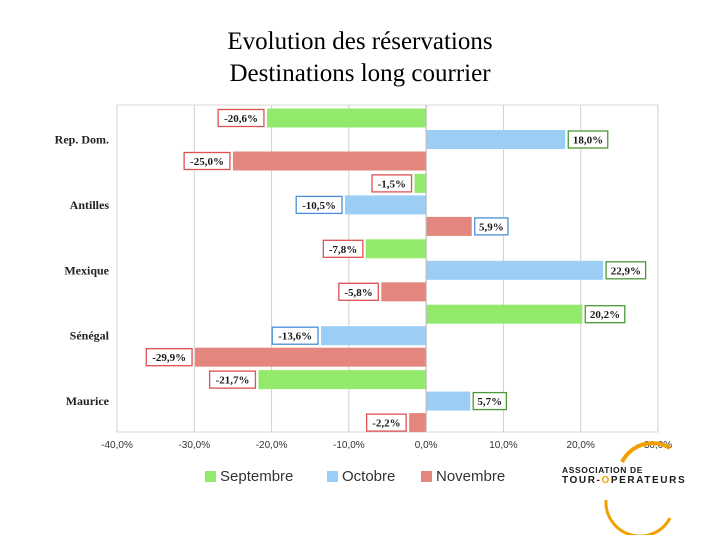 The width and height of the screenshot is (720, 540). Describe the element at coordinates (194, 445) in the screenshot. I see `x-tick-label: -30,0%` at that location.